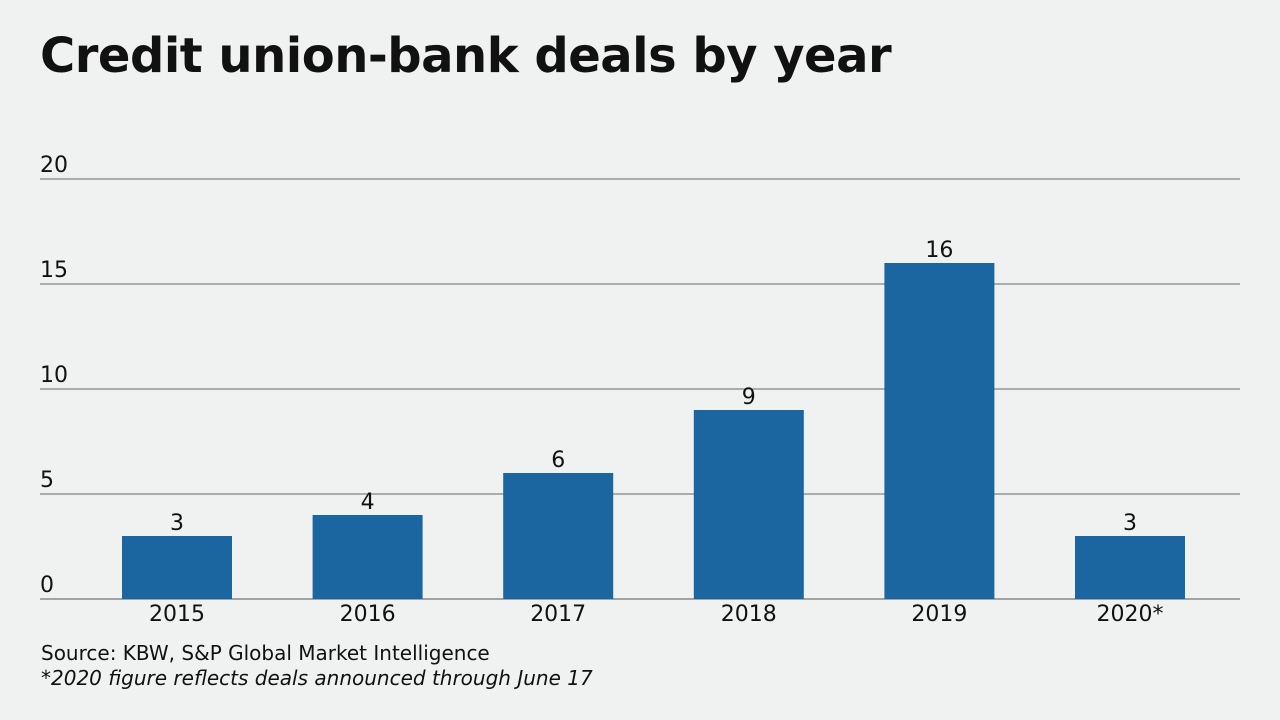 Image resolution: width=1280 pixels, height=720 pixels. Describe the element at coordinates (749, 614) in the screenshot. I see `x-tick-label: 2018` at that location.